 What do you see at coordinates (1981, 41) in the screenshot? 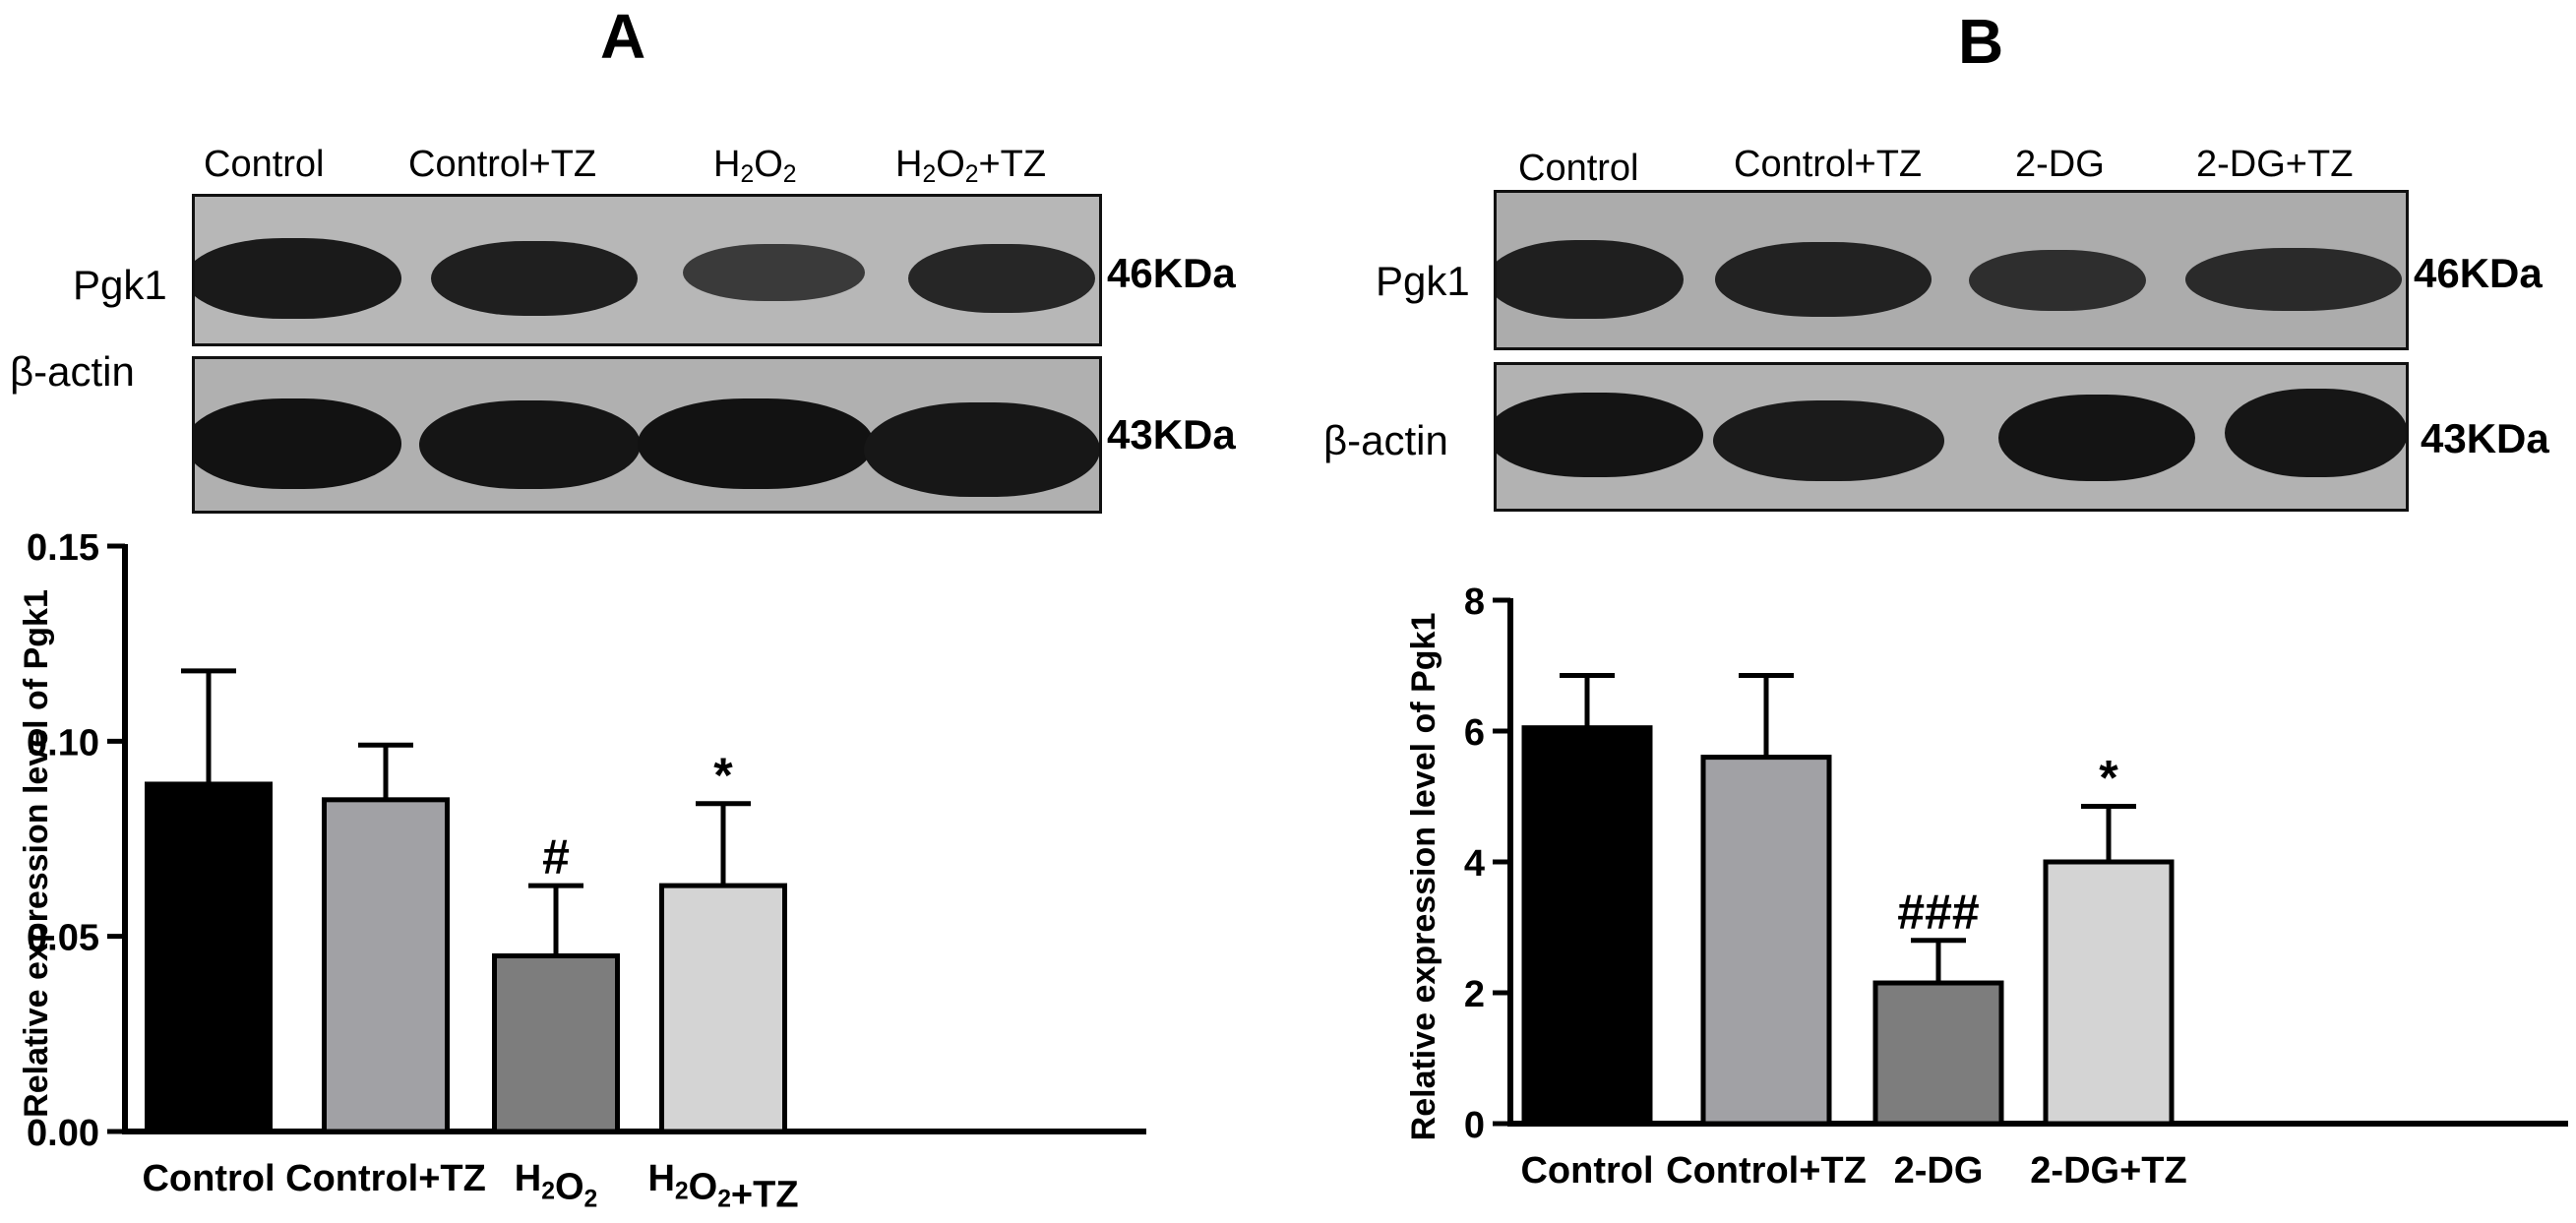
I see `panel-letter-b: B` at bounding box center [1981, 41].